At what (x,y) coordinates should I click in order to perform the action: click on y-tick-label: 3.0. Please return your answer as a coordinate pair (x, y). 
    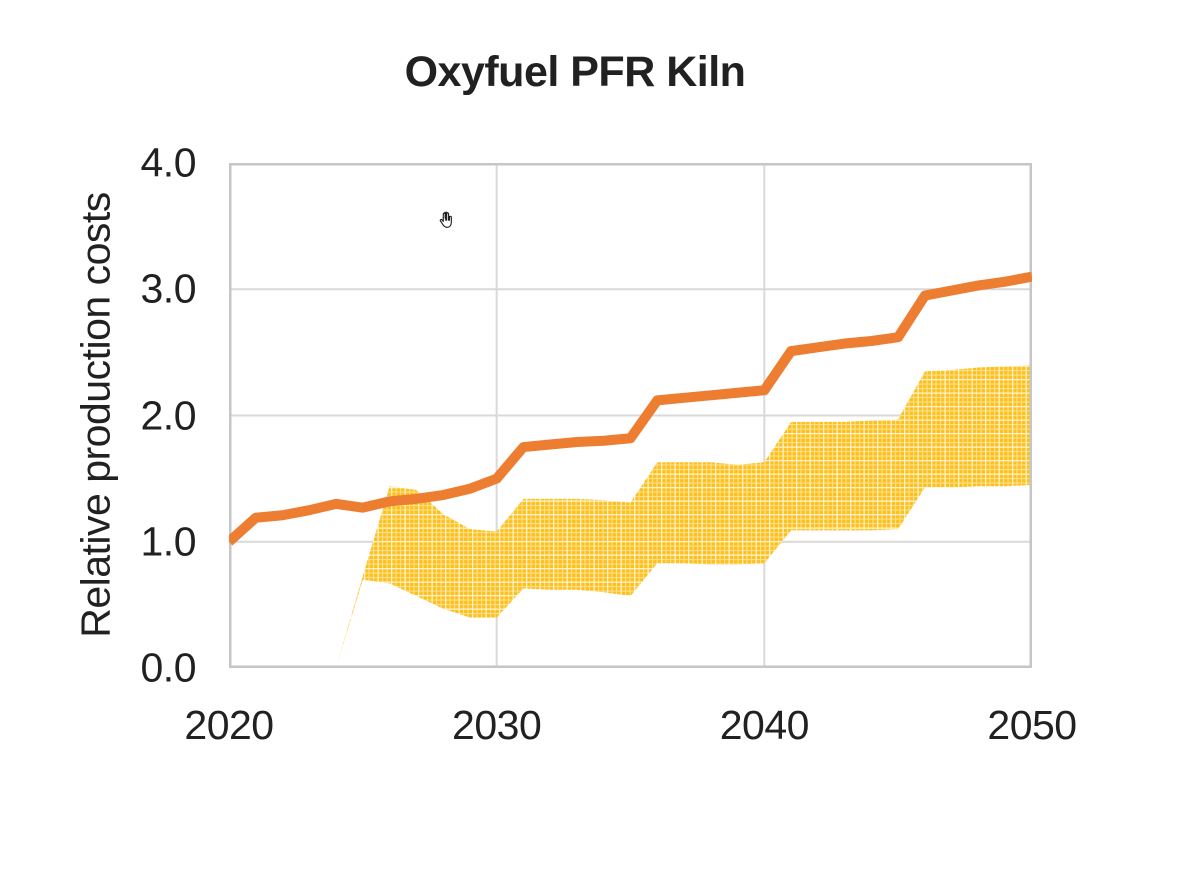
    Looking at the image, I should click on (168, 288).